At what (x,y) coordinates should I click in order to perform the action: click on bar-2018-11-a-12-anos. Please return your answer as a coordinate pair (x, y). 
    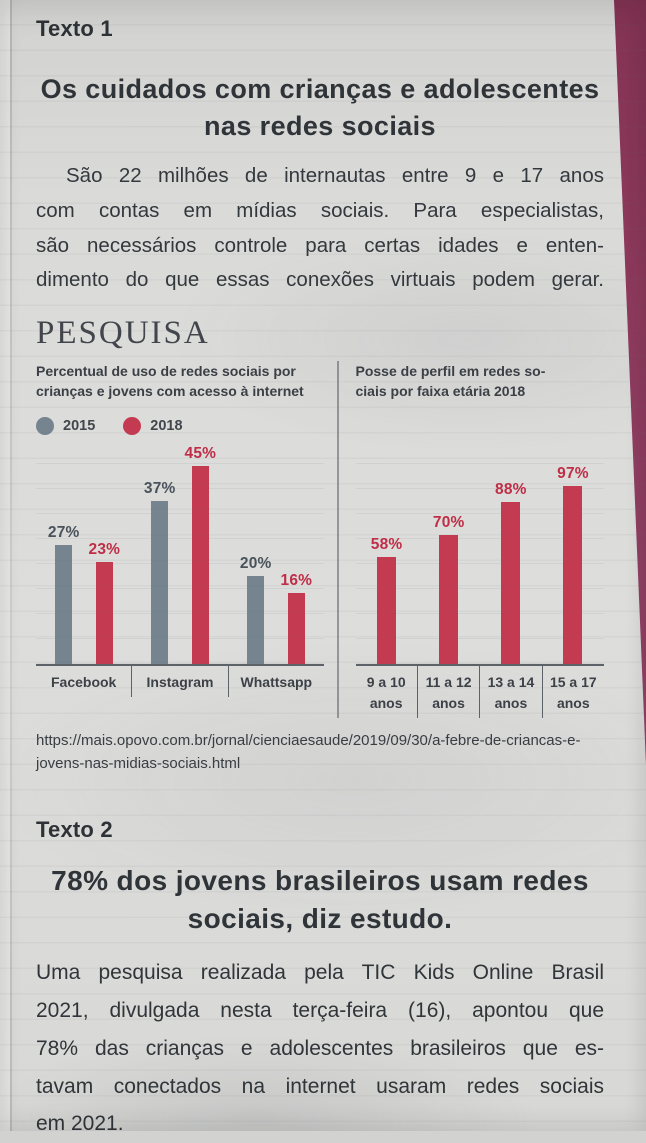
    Looking at the image, I should click on (449, 599).